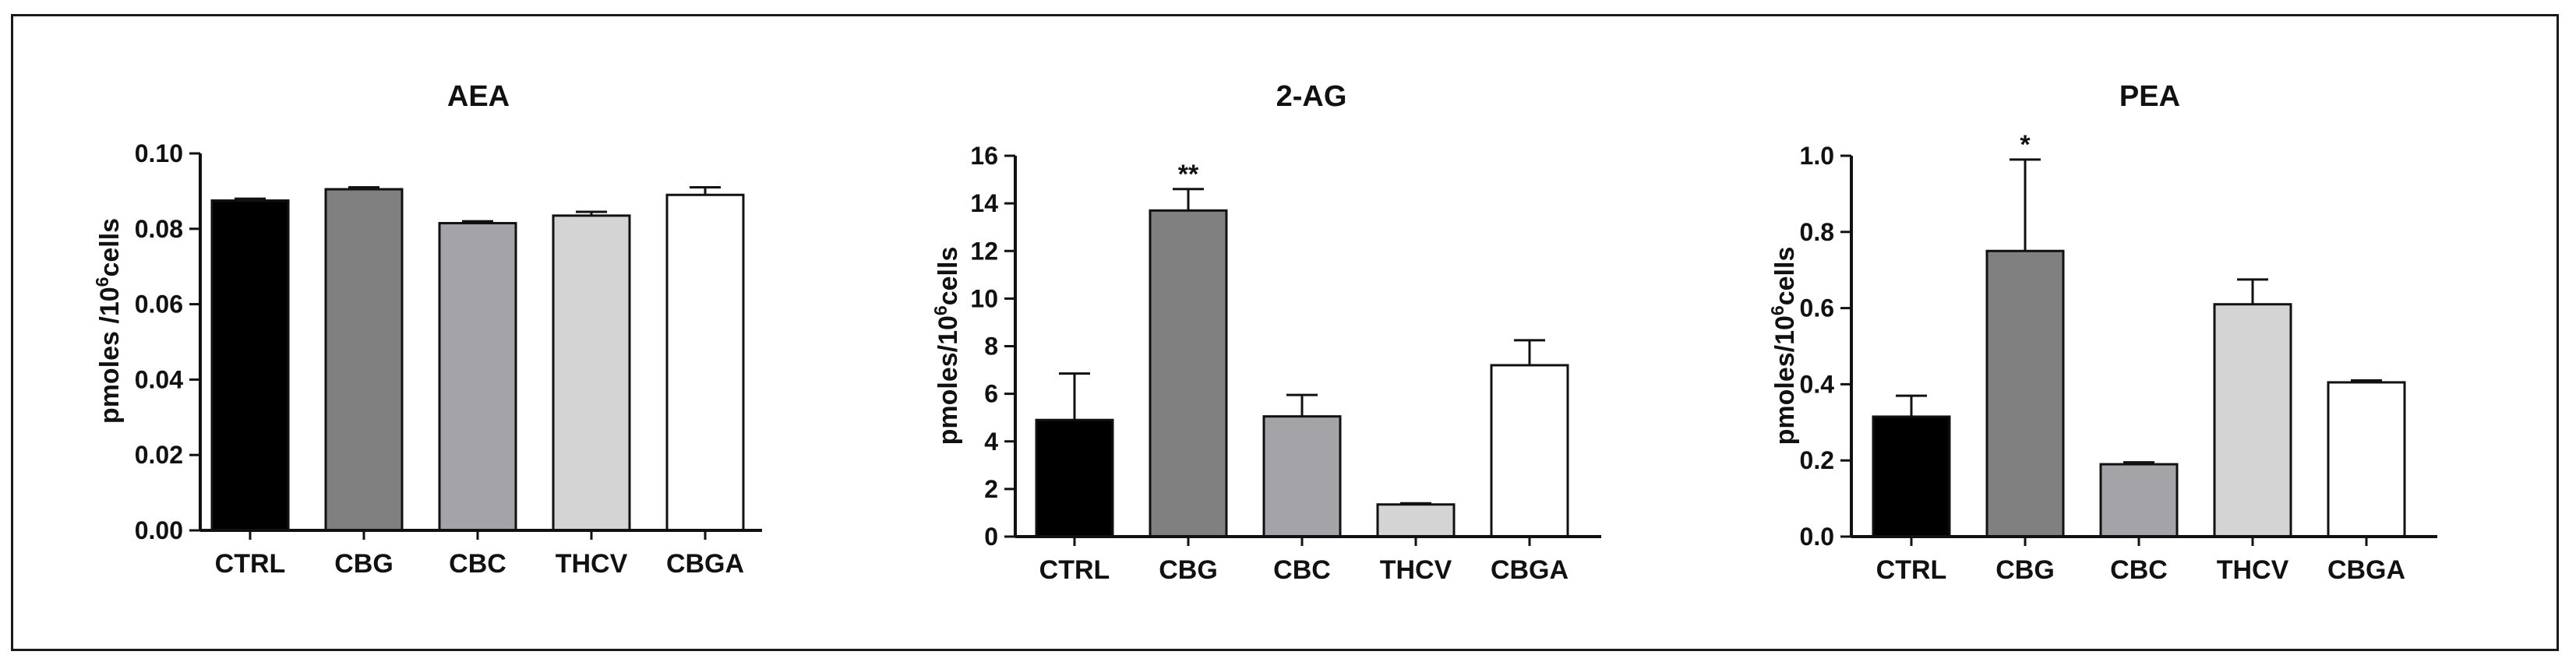 The width and height of the screenshot is (2576, 669). What do you see at coordinates (2149, 97) in the screenshot?
I see `chart-title: PEA` at bounding box center [2149, 97].